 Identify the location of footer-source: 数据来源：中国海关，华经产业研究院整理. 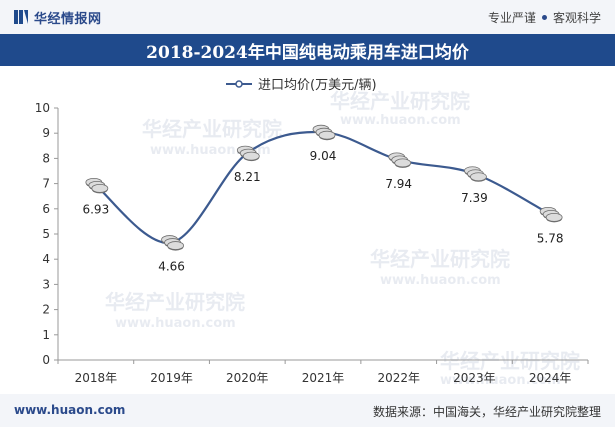
(486, 412).